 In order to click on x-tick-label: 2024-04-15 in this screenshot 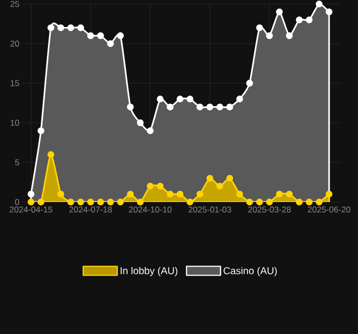, I will do `click(31, 209)`.